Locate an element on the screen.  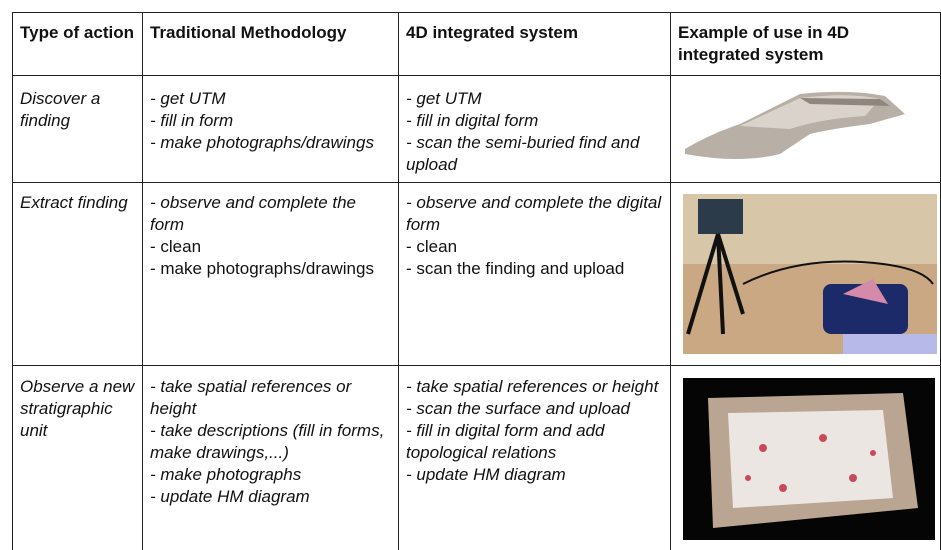
action-cell: Discover a finding is located at coordinates (60, 109).